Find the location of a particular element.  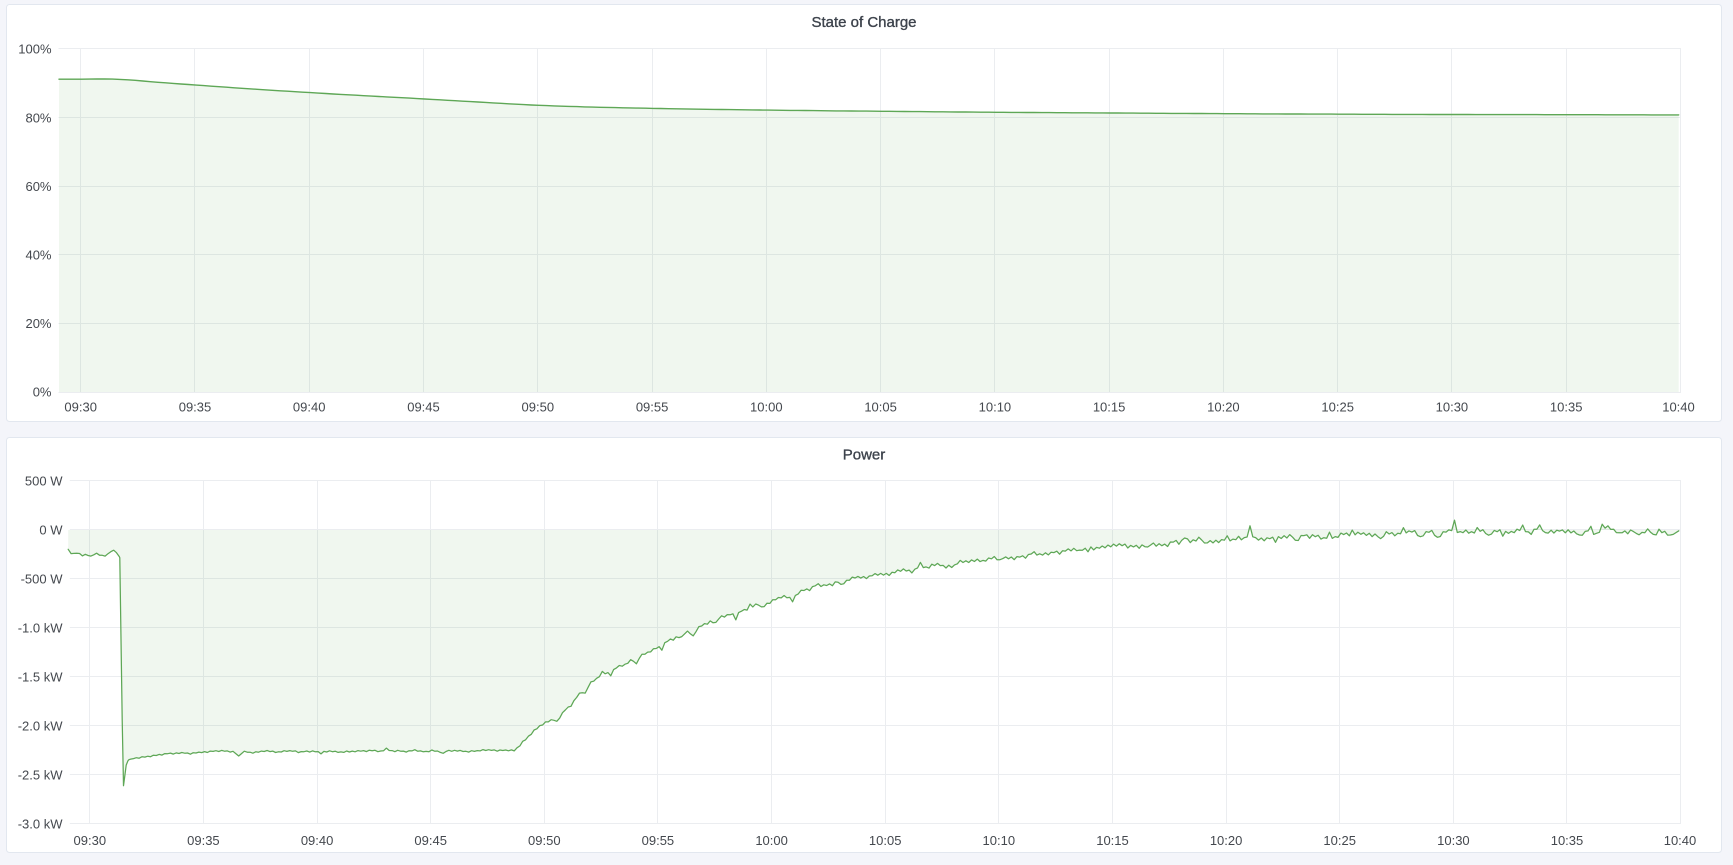

svg-text: 20% is located at coordinates (38, 323).